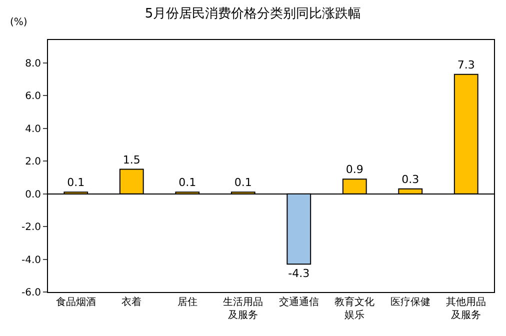 The image size is (506, 336). Describe the element at coordinates (31, 293) in the screenshot. I see `y-tick-label: -6.0` at that location.